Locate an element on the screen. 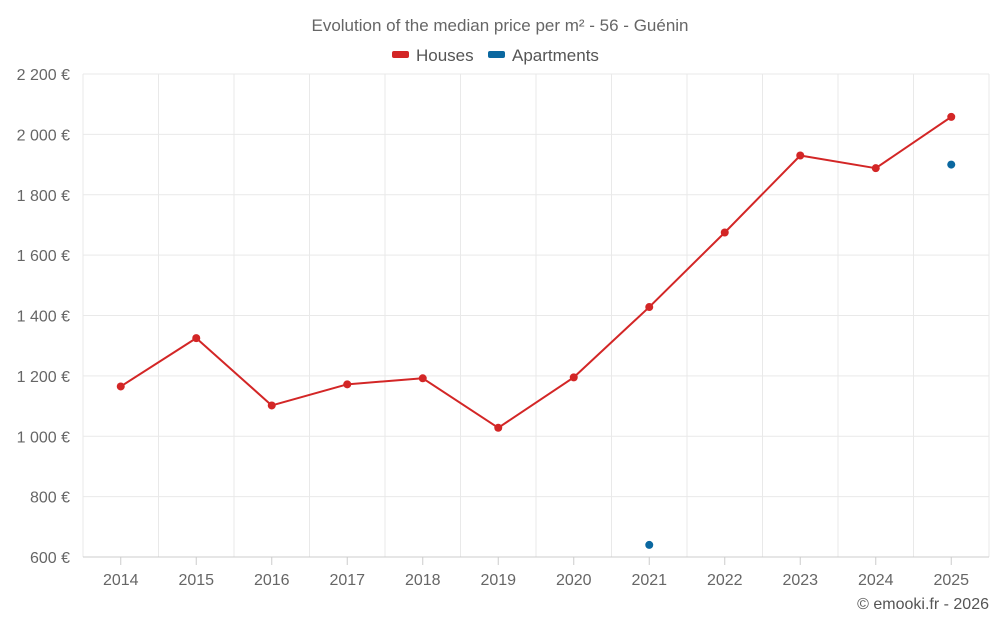 This screenshot has width=1000, height=625. x-tick-label: 2021 is located at coordinates (649, 580).